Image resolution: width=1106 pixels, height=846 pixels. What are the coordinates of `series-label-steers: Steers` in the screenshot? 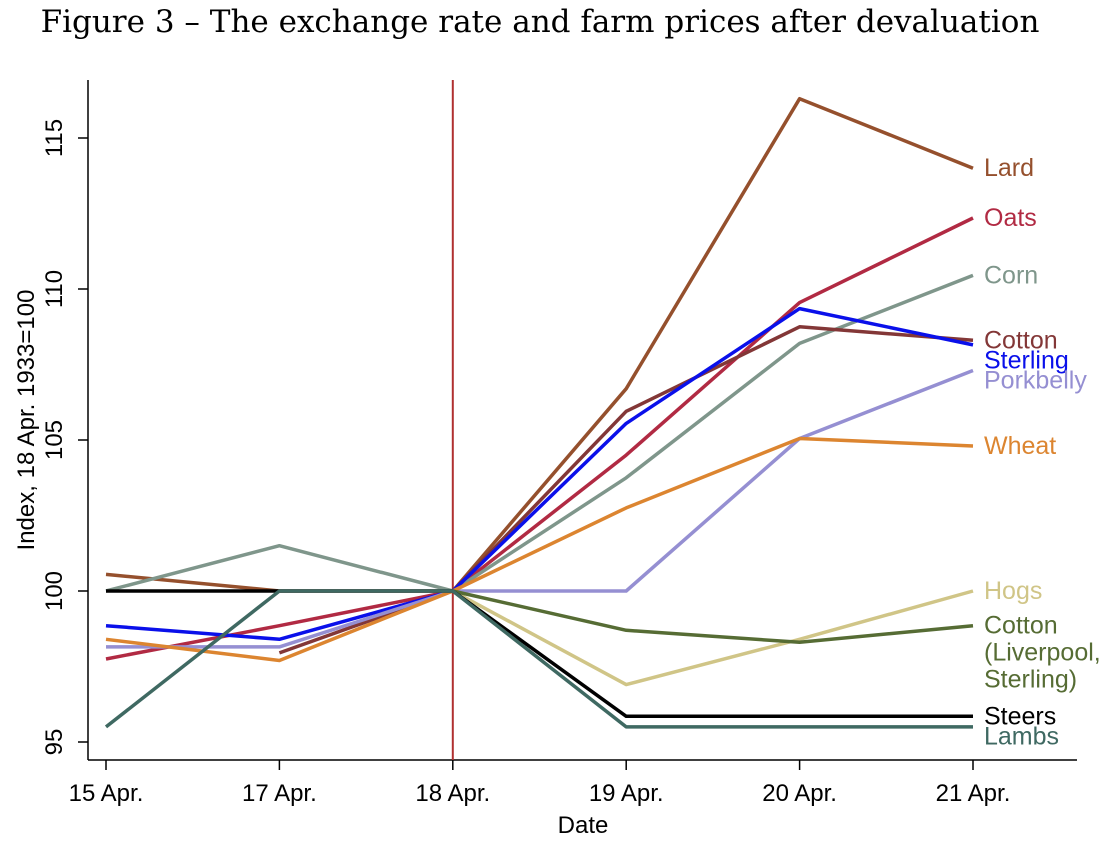 It's located at (1020, 716).